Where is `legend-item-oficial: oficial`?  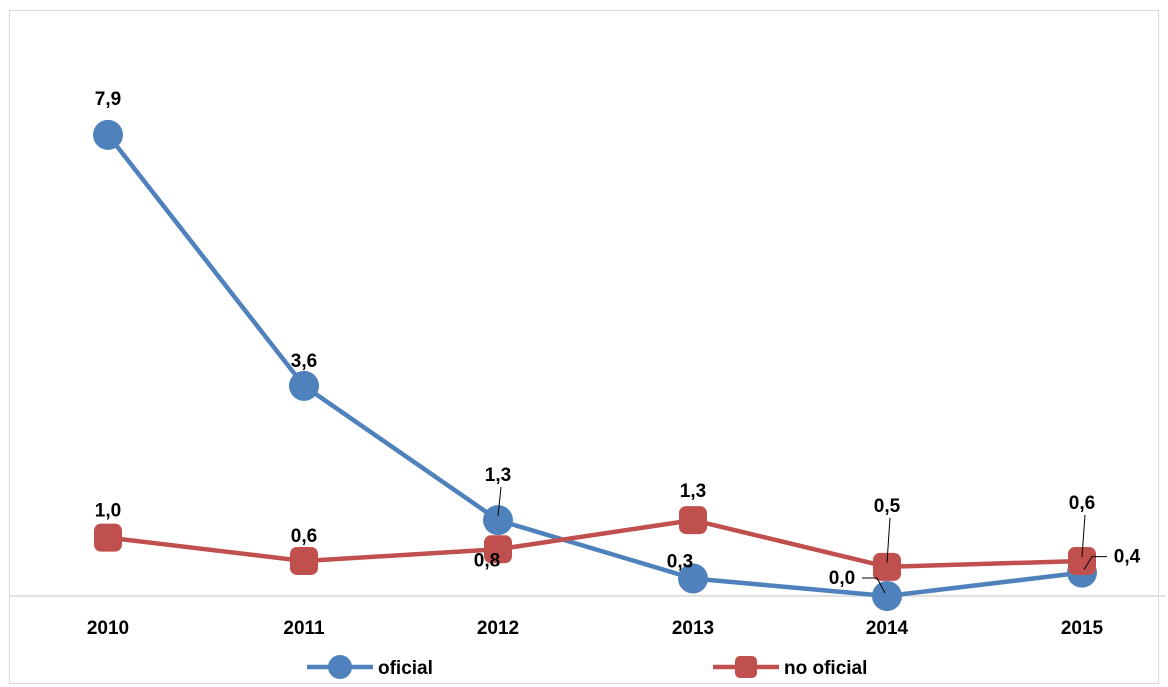
legend-item-oficial: oficial is located at coordinates (370, 667).